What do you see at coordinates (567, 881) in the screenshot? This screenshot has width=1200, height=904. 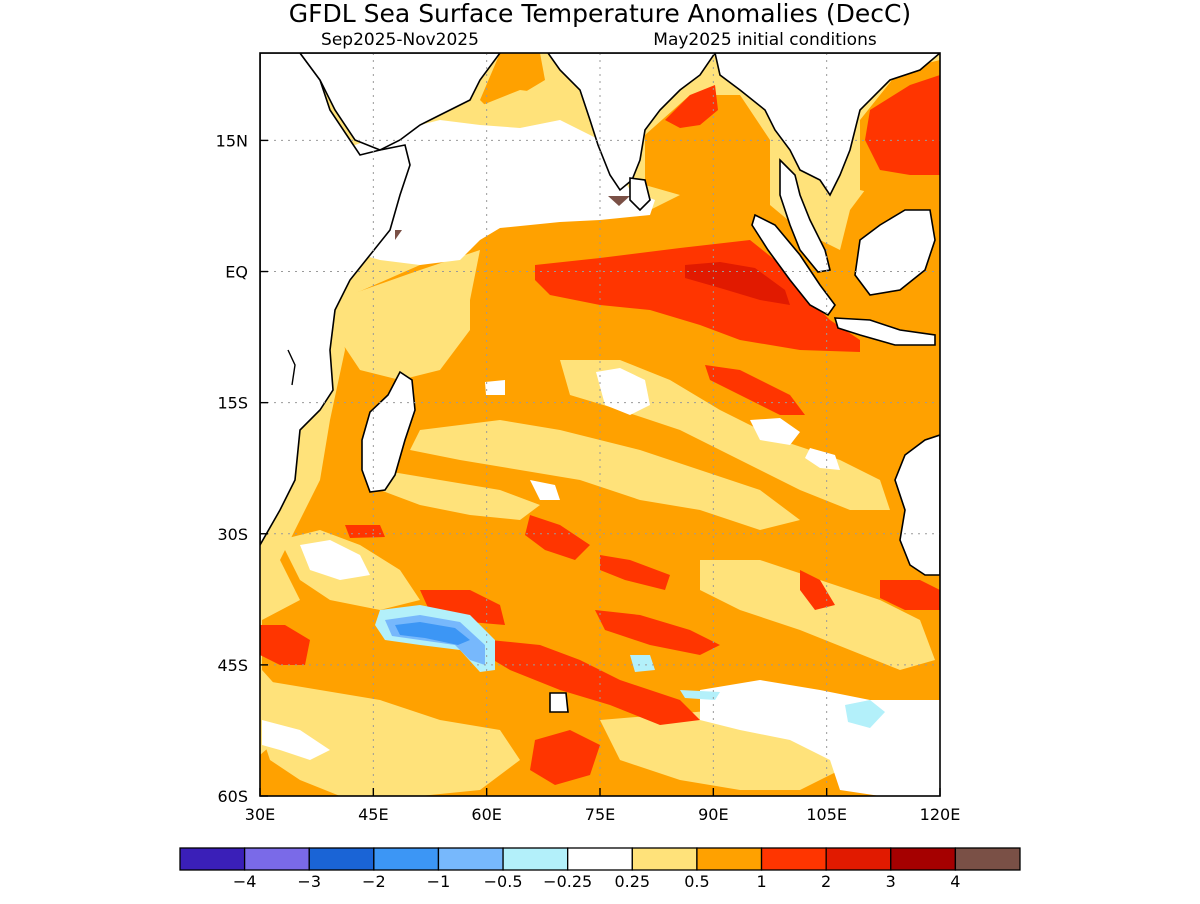 I see `colorbar-label: −0.25` at bounding box center [567, 881].